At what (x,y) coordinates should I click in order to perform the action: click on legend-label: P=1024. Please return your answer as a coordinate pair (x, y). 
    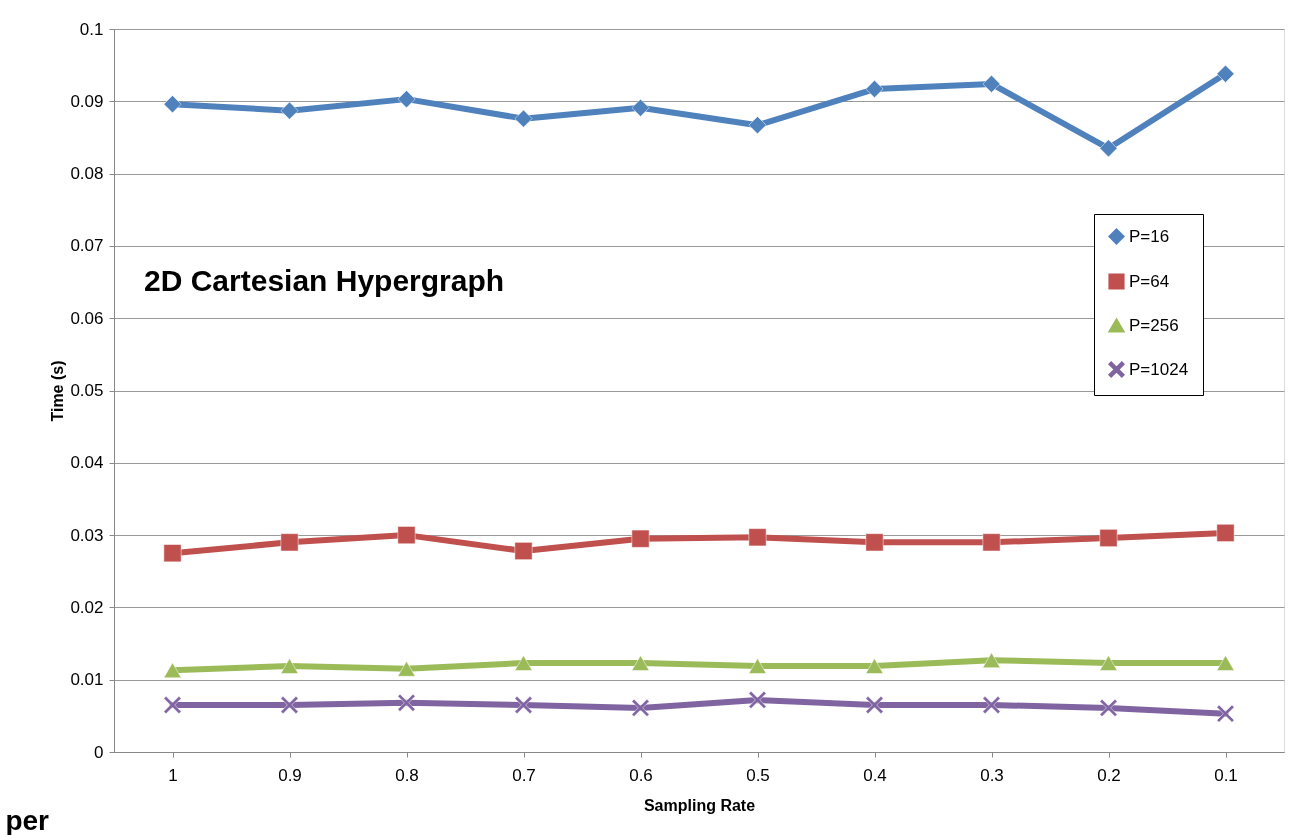
    Looking at the image, I should click on (1159, 369).